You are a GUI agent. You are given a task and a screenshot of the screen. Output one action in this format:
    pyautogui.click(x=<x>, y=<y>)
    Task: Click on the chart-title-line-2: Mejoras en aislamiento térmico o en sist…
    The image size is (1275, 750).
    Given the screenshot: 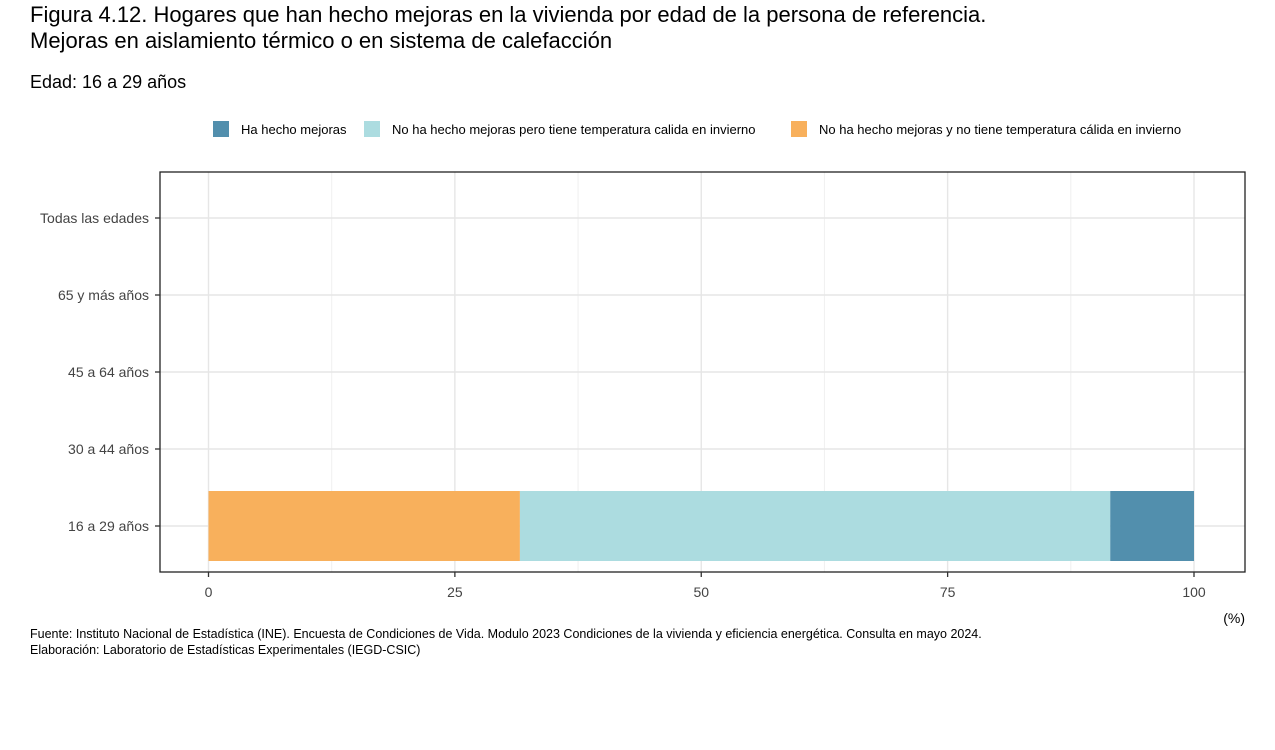 What is the action you would take?
    pyautogui.click(x=321, y=40)
    